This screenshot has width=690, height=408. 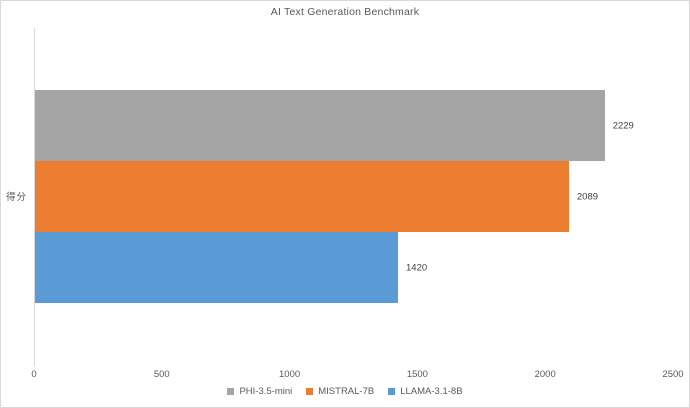 I want to click on x-tick-label-500: 500, so click(x=161, y=374).